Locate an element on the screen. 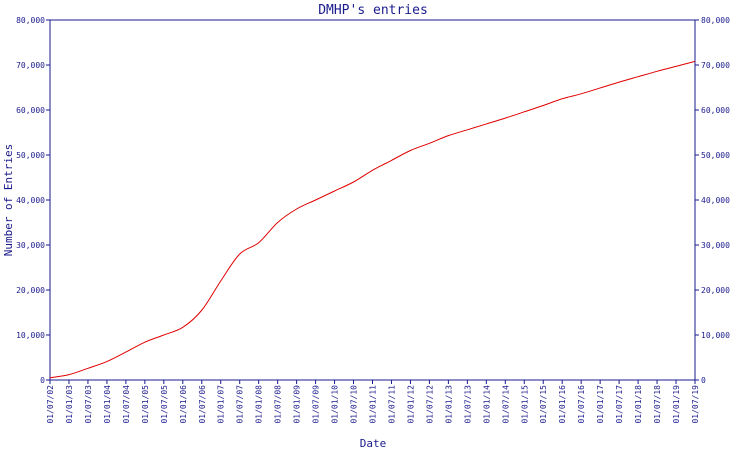 This screenshot has height=450, width=750. y-tick-label-left: 0 is located at coordinates (42, 380).